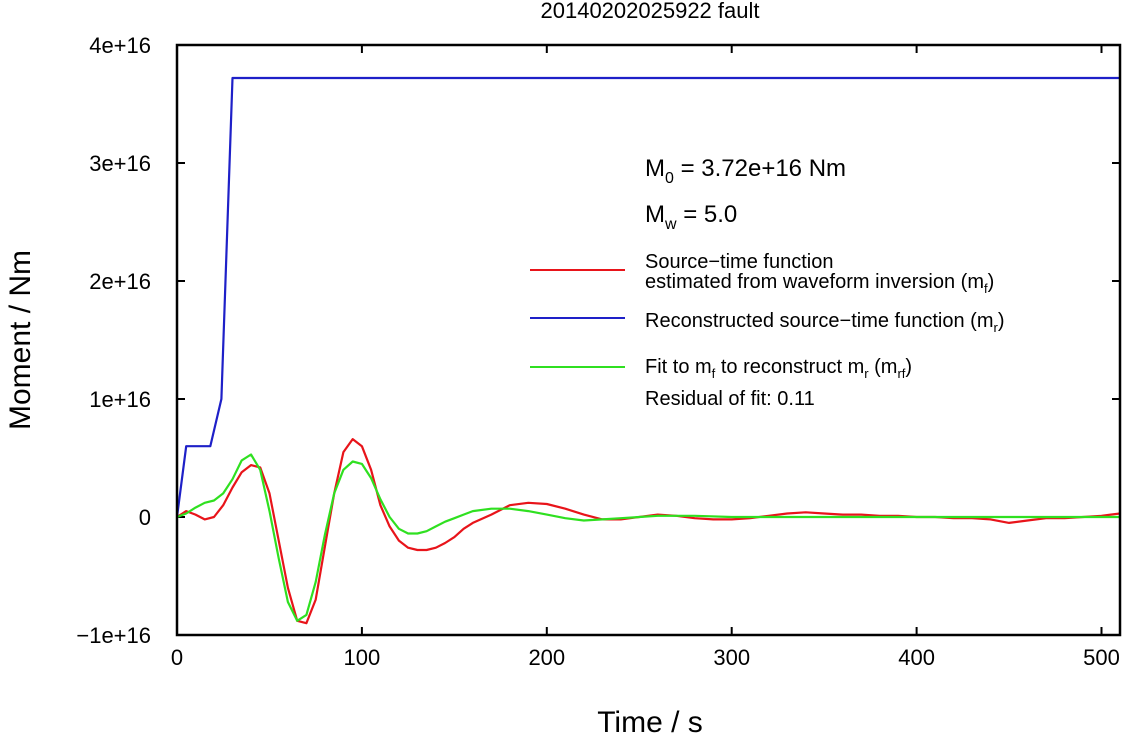  Describe the element at coordinates (825, 322) in the screenshot. I see `legend-mr: Reconstructed source−time function (mr)` at that location.